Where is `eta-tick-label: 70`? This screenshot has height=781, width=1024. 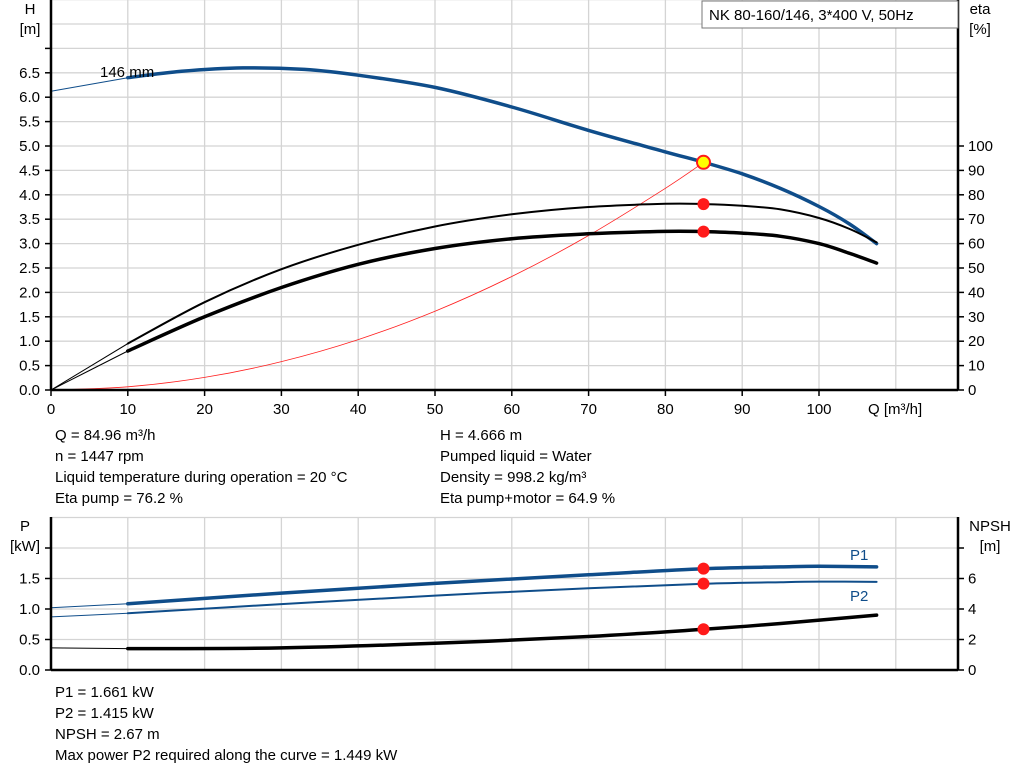 eta-tick-label: 70 is located at coordinates (976, 219).